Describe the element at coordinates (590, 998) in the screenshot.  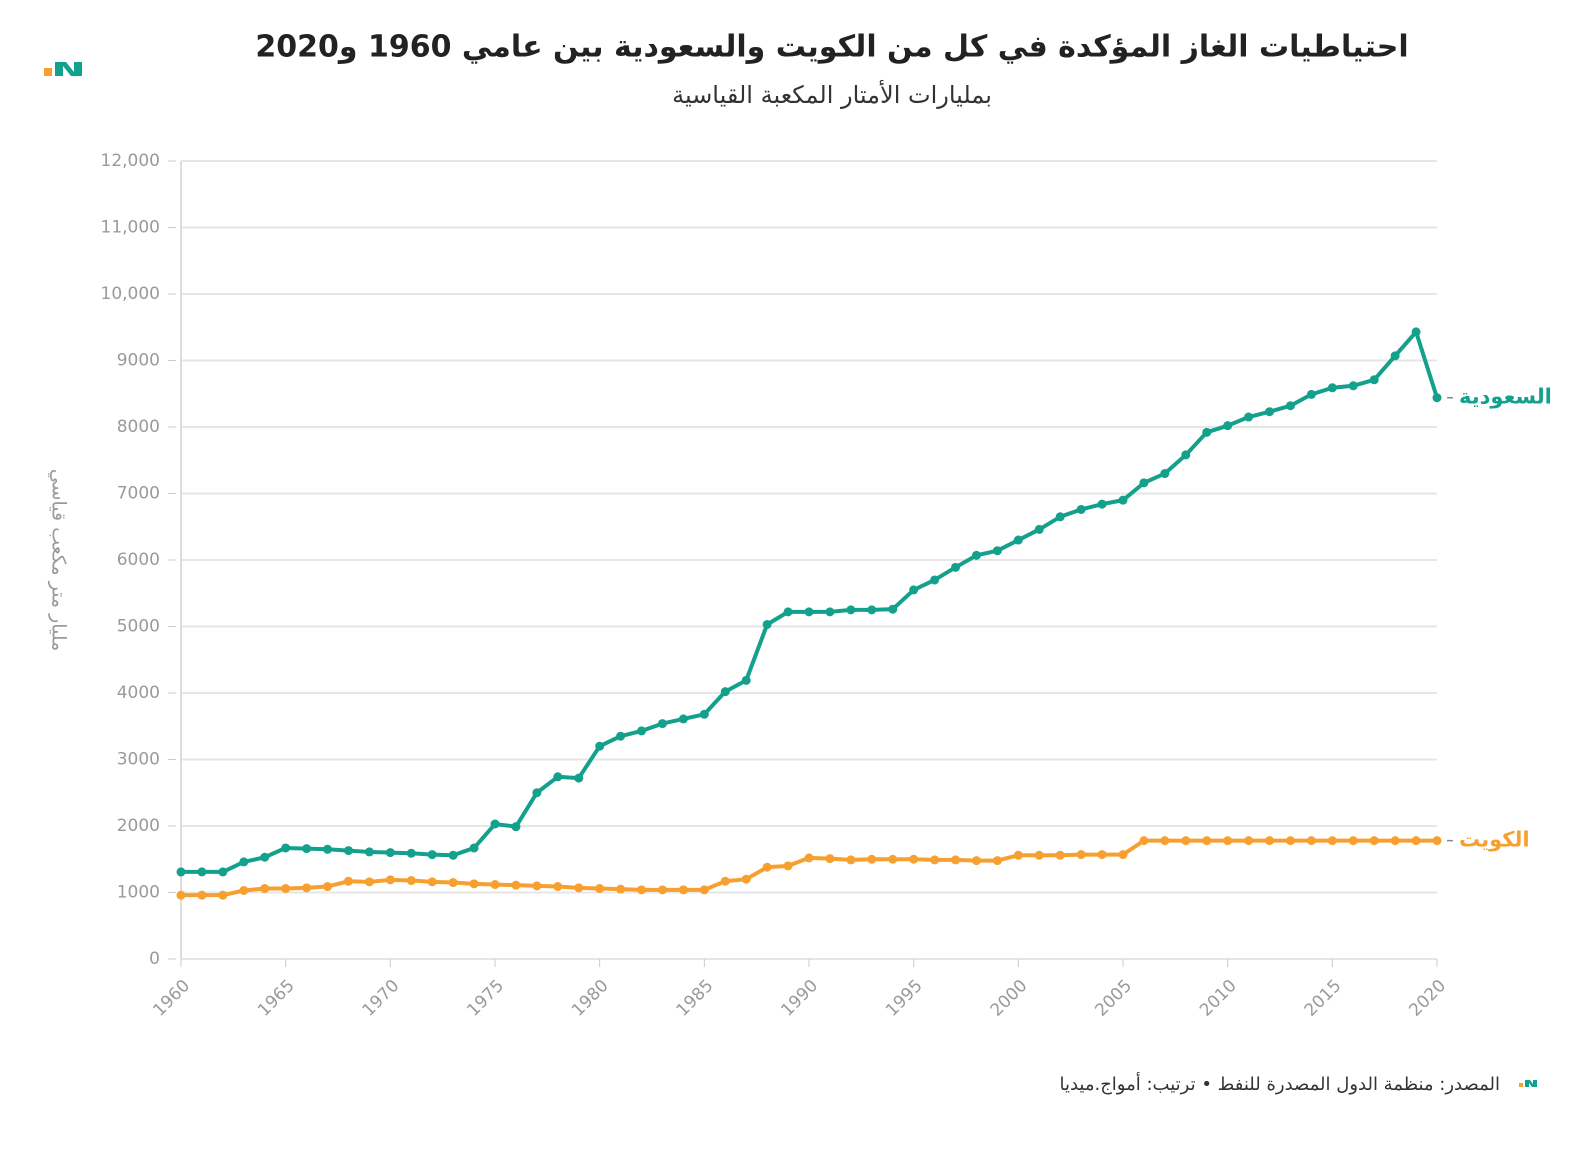
I see `x-tick-label: 1980` at that location.